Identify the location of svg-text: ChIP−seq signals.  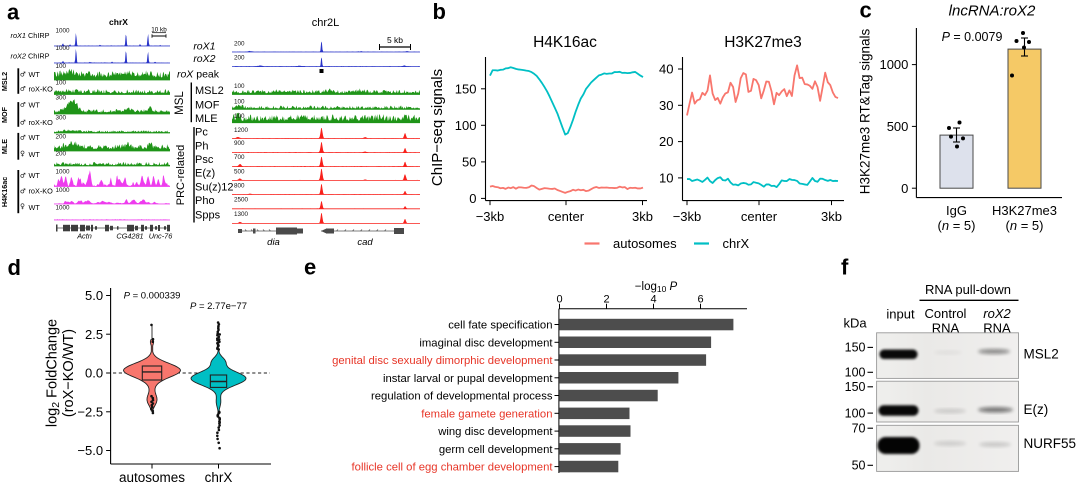
(437, 127).